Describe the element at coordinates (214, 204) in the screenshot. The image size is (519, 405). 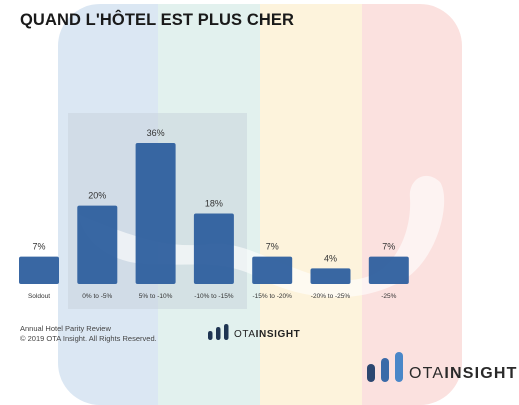
I see `bar-value-label: 18%` at that location.